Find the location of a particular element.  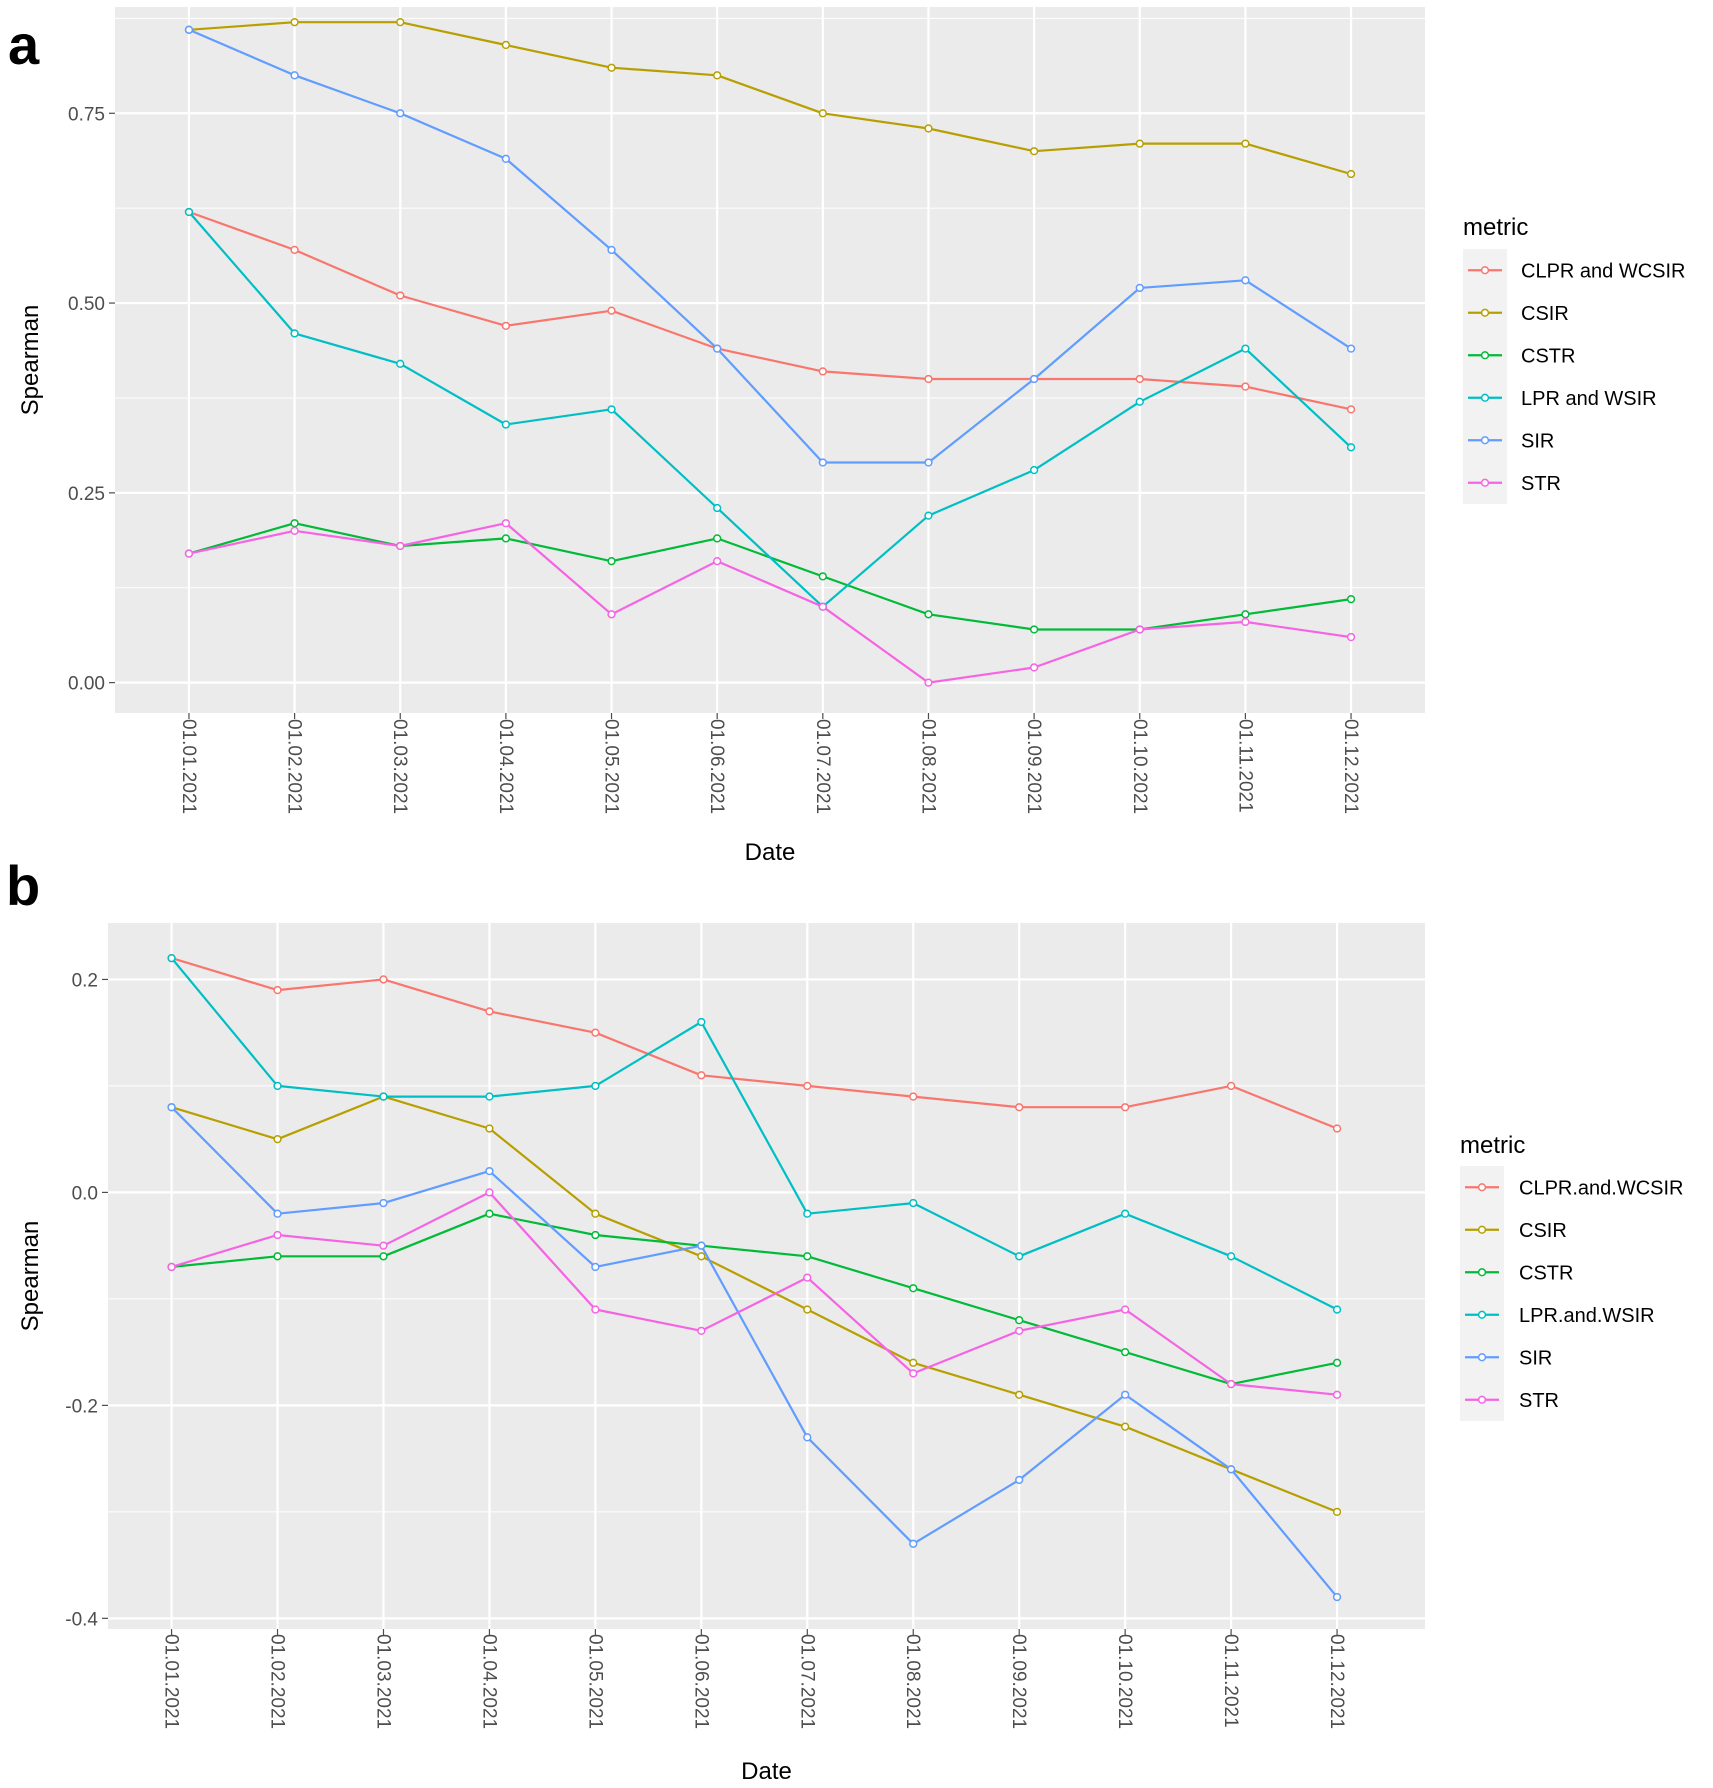

y-tick-label: 0.00 is located at coordinates (86, 684).